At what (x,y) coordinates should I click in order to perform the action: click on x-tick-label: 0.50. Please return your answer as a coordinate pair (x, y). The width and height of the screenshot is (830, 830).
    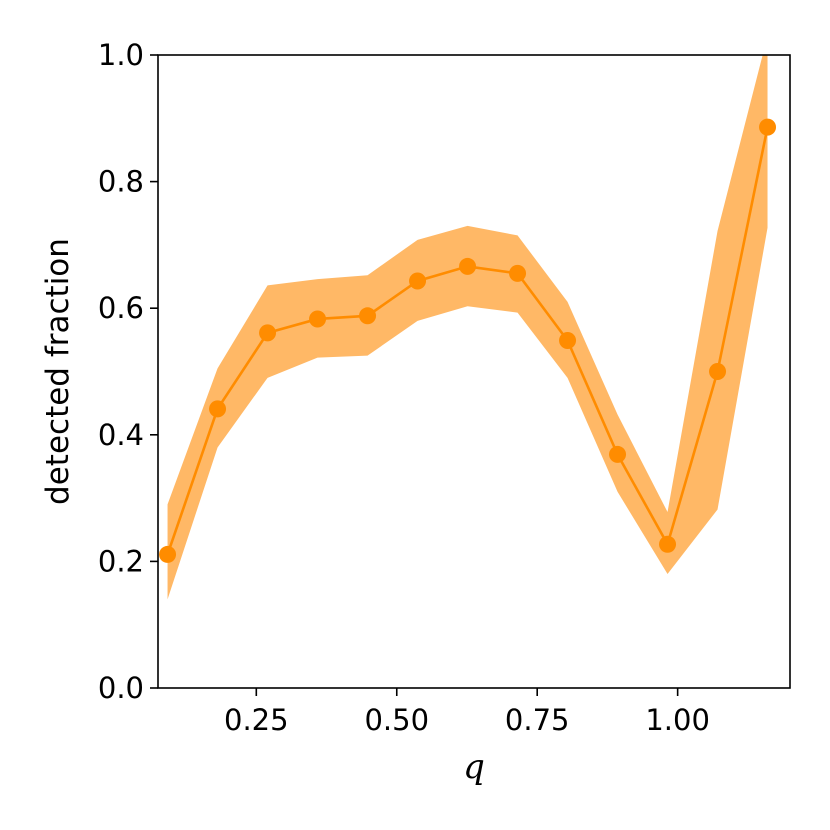
    Looking at the image, I should click on (396, 720).